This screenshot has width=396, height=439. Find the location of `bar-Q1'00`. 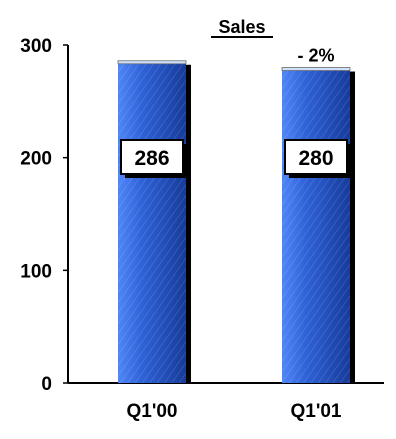

bar-Q1'00 is located at coordinates (154, 222).